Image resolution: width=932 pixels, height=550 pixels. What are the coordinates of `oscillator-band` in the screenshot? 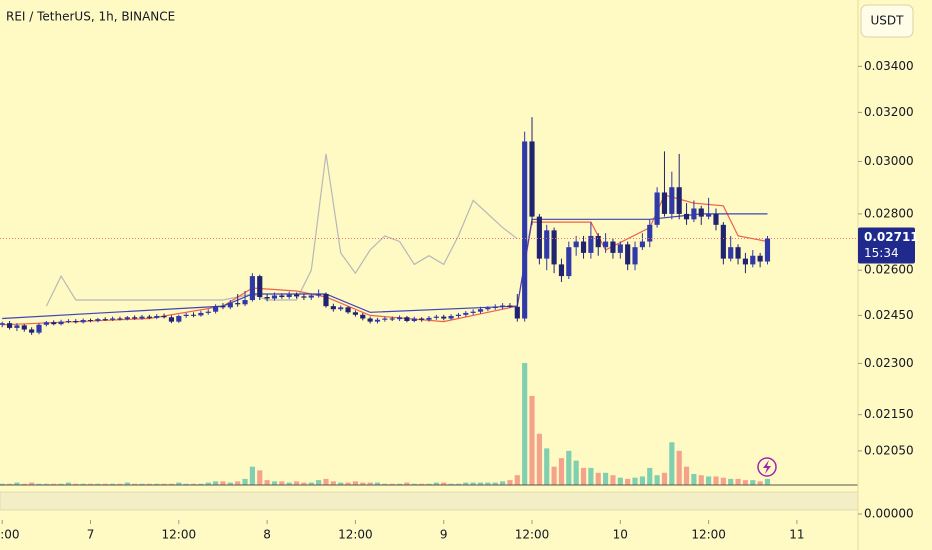 It's located at (429, 501).